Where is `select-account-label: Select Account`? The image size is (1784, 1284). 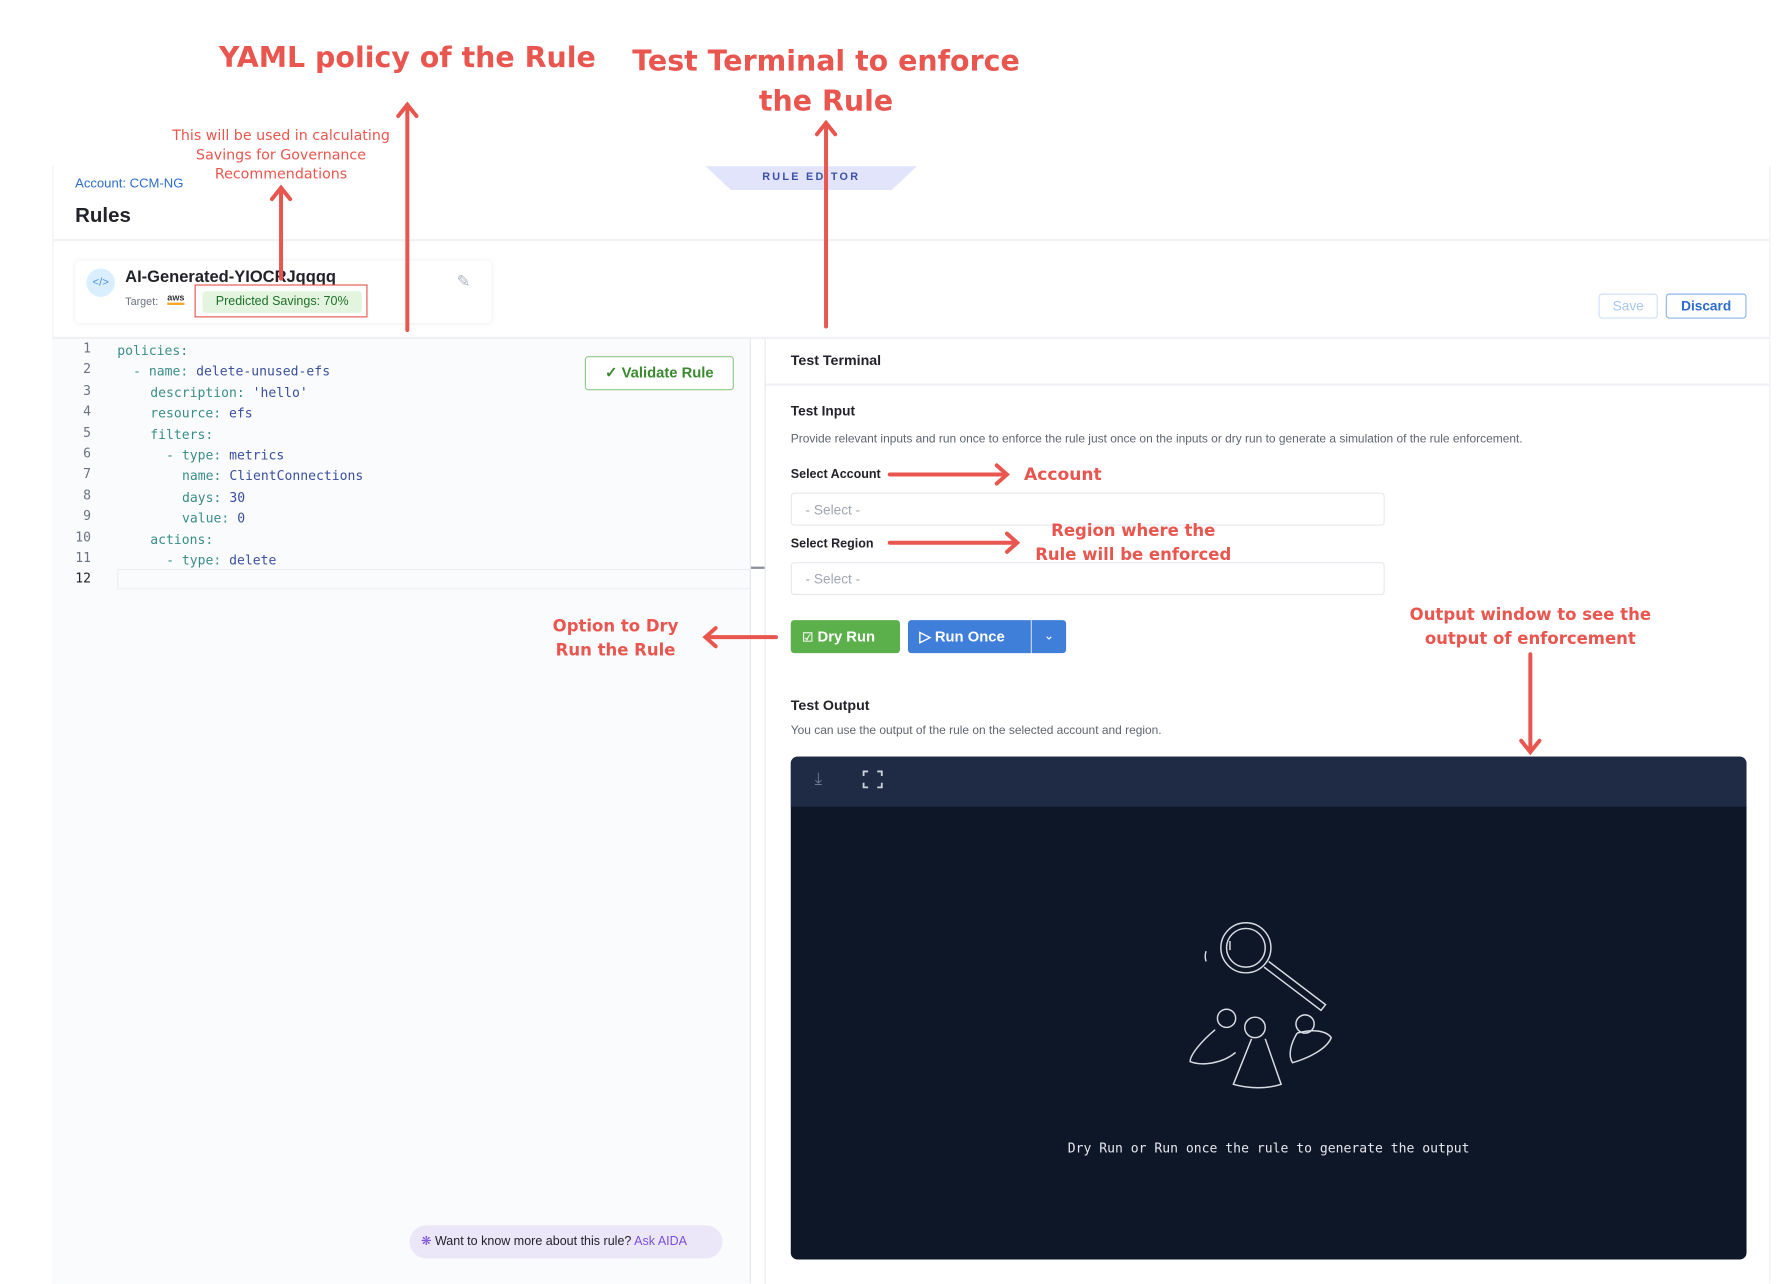
select-account-label: Select Account is located at coordinates (835, 474).